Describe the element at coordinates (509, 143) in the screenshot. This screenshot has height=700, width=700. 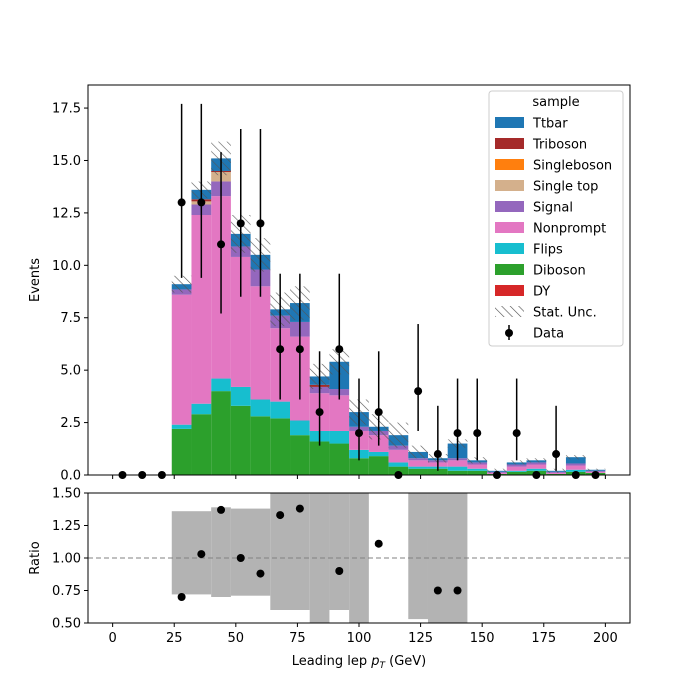
I see `legend-swatch-triboson` at that location.